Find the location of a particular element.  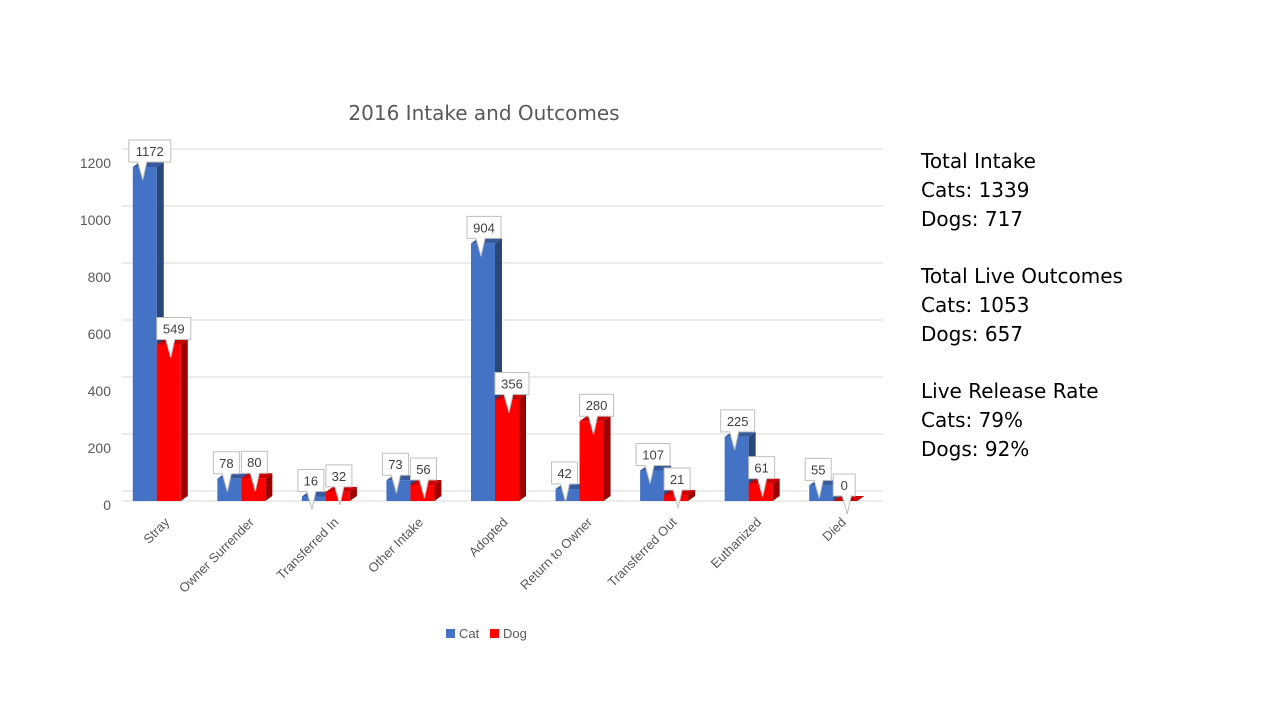

data-label: 21 is located at coordinates (677, 488).